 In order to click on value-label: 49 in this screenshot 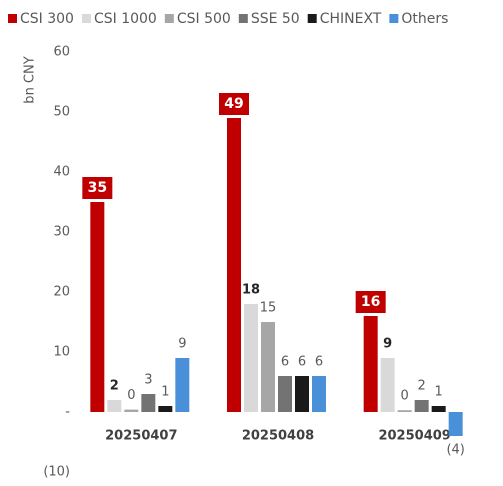, I will do `click(233, 104)`.